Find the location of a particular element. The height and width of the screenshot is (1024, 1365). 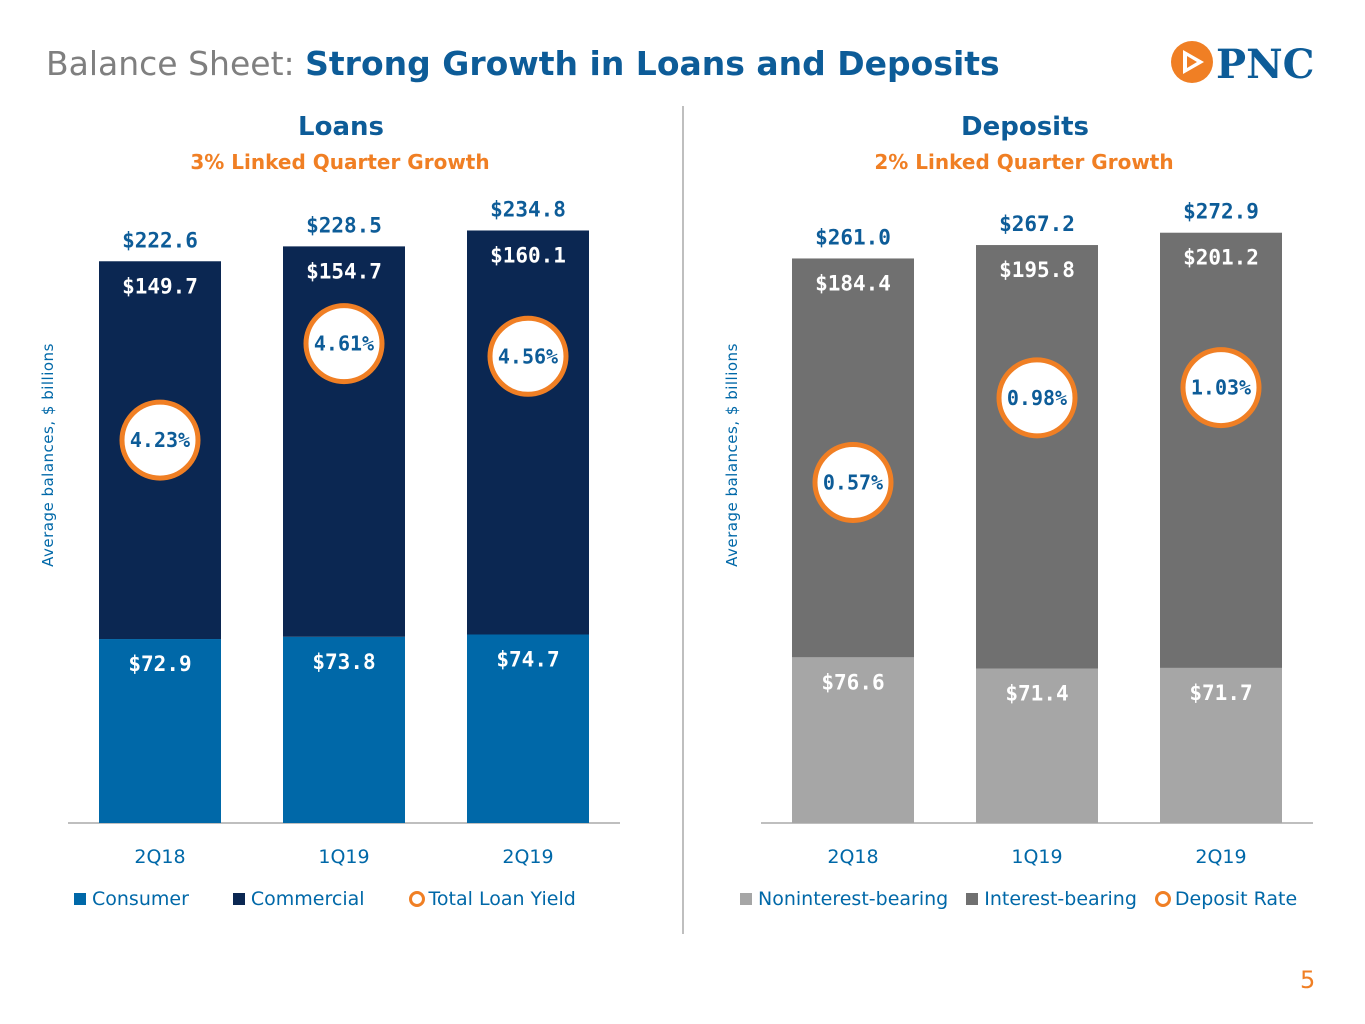

consumer-swatch is located at coordinates (80, 899).